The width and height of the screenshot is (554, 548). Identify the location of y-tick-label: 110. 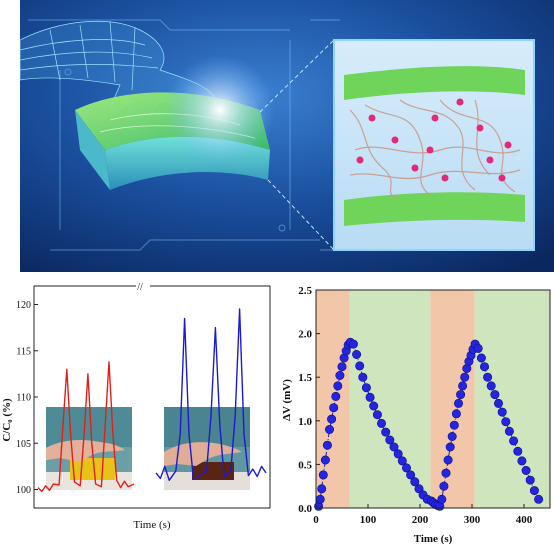
(23, 398).